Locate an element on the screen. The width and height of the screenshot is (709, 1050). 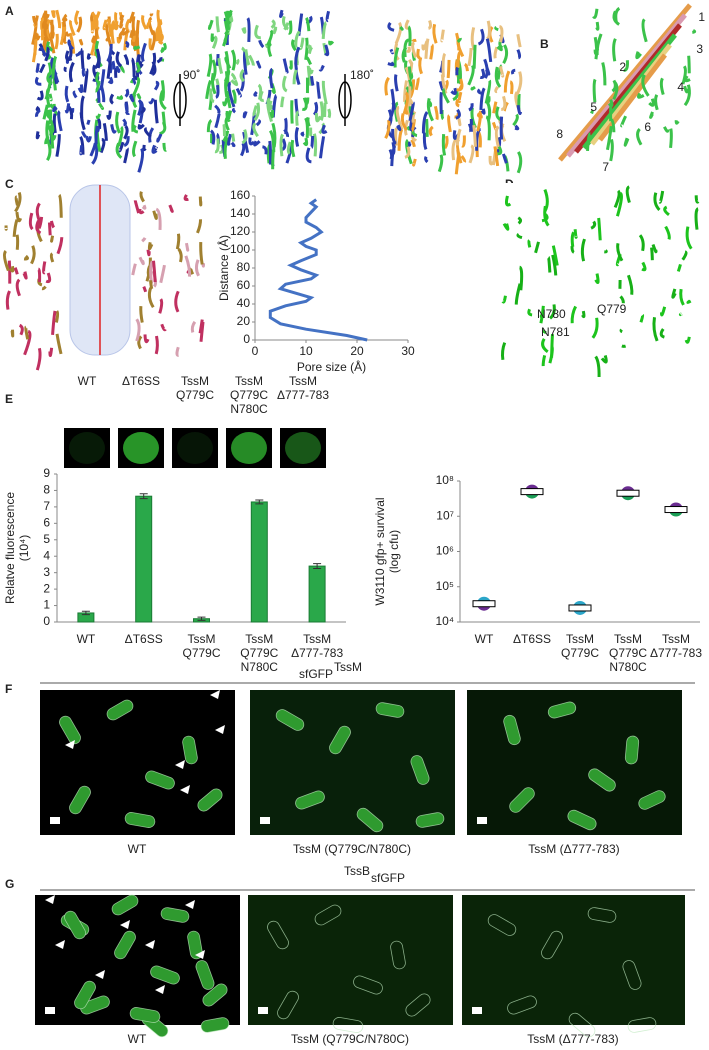
structure-image is located at coordinates (641, 84).